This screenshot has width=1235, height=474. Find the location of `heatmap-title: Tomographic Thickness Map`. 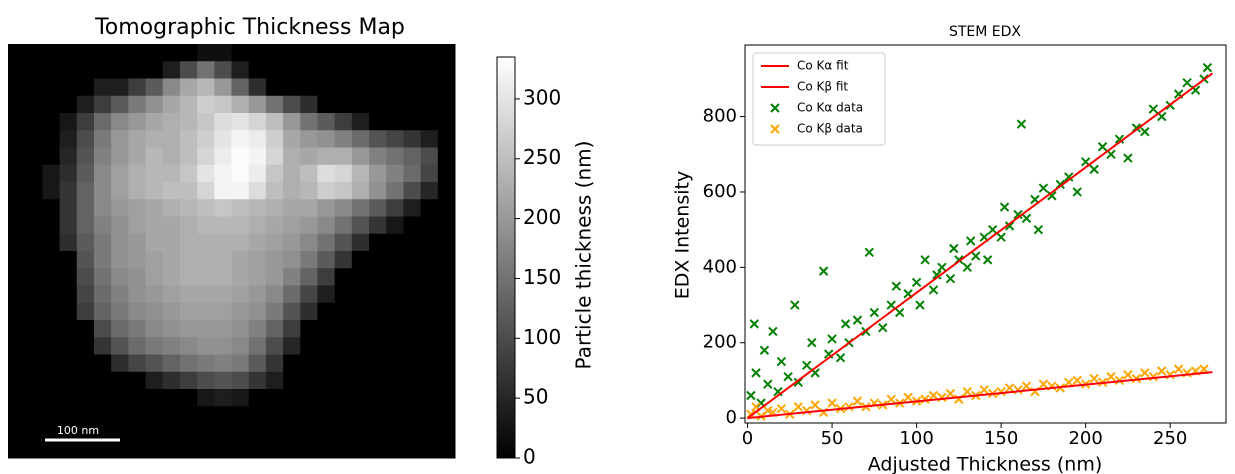

heatmap-title: Tomographic Thickness Map is located at coordinates (249, 27).